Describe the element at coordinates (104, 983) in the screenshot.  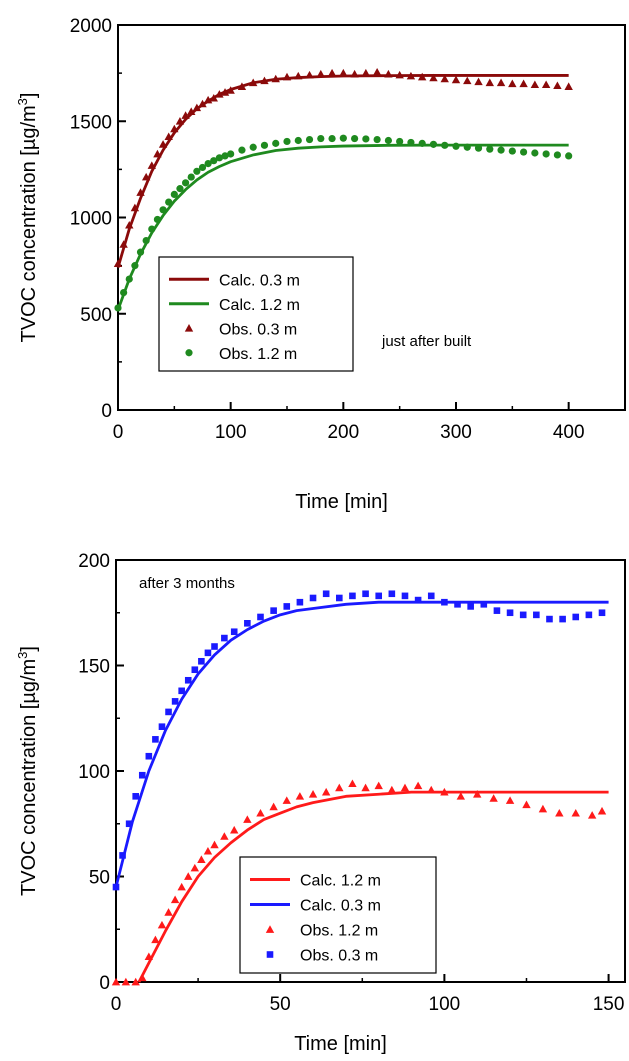
I see `y-tick-label: 0` at that location.